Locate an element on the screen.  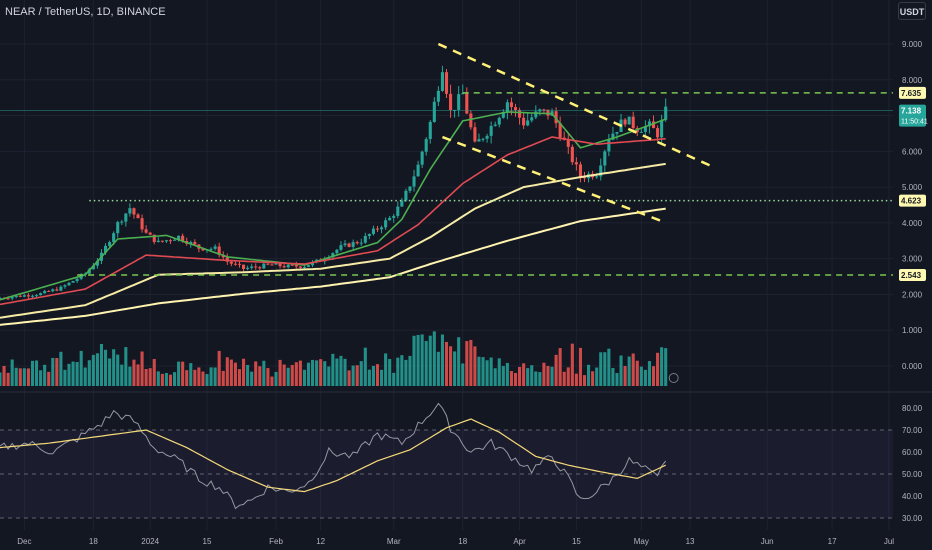
price-label: 7.138 is located at coordinates (911, 111).